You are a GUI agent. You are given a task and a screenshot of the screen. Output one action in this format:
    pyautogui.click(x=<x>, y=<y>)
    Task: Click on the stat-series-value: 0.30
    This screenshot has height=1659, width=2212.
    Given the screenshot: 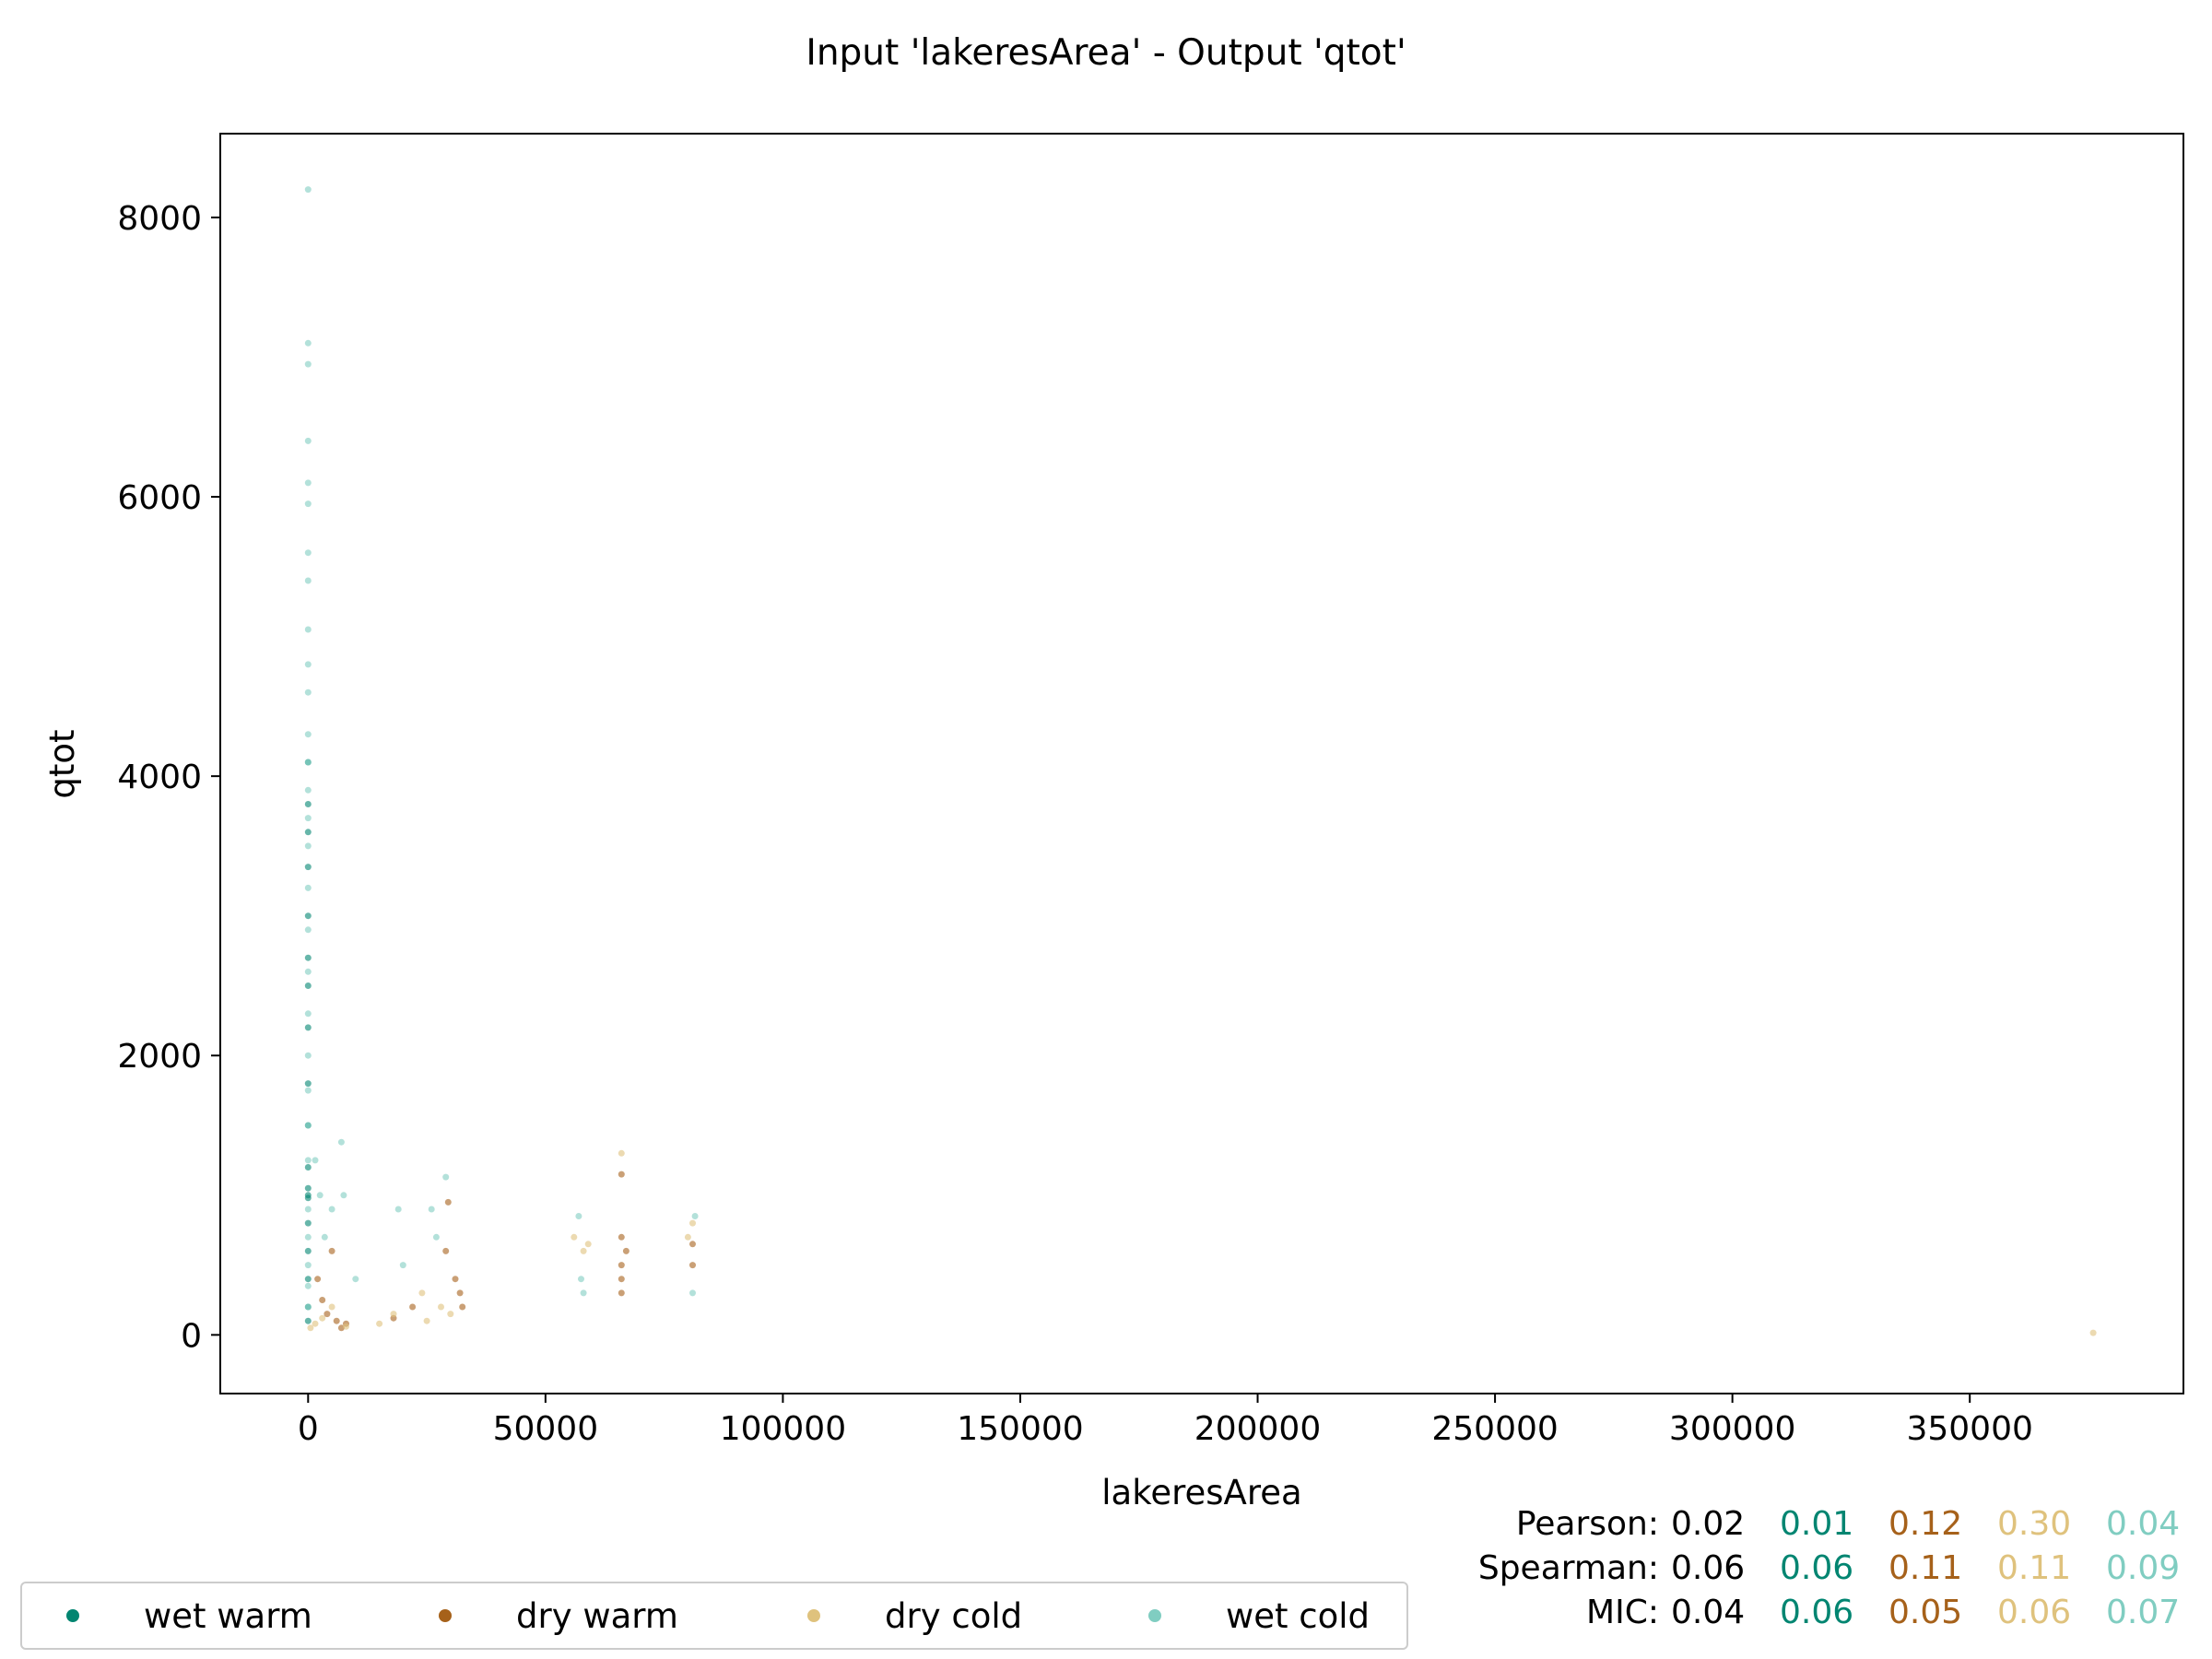 What is the action you would take?
    pyautogui.click(x=2034, y=1524)
    